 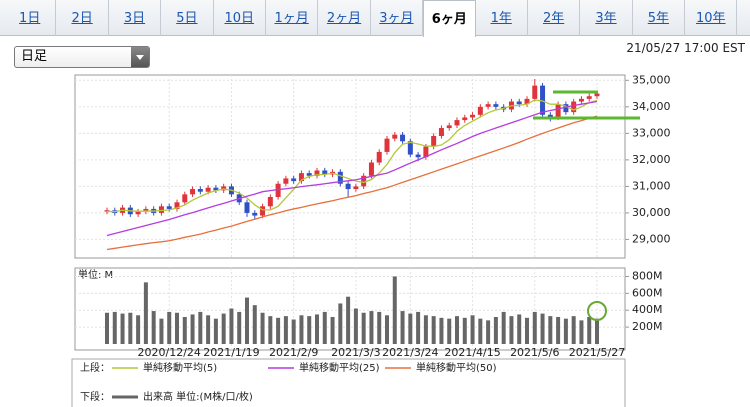 What do you see at coordinates (651, 185) in the screenshot?
I see `y-tick-label: 31,000` at bounding box center [651, 185].